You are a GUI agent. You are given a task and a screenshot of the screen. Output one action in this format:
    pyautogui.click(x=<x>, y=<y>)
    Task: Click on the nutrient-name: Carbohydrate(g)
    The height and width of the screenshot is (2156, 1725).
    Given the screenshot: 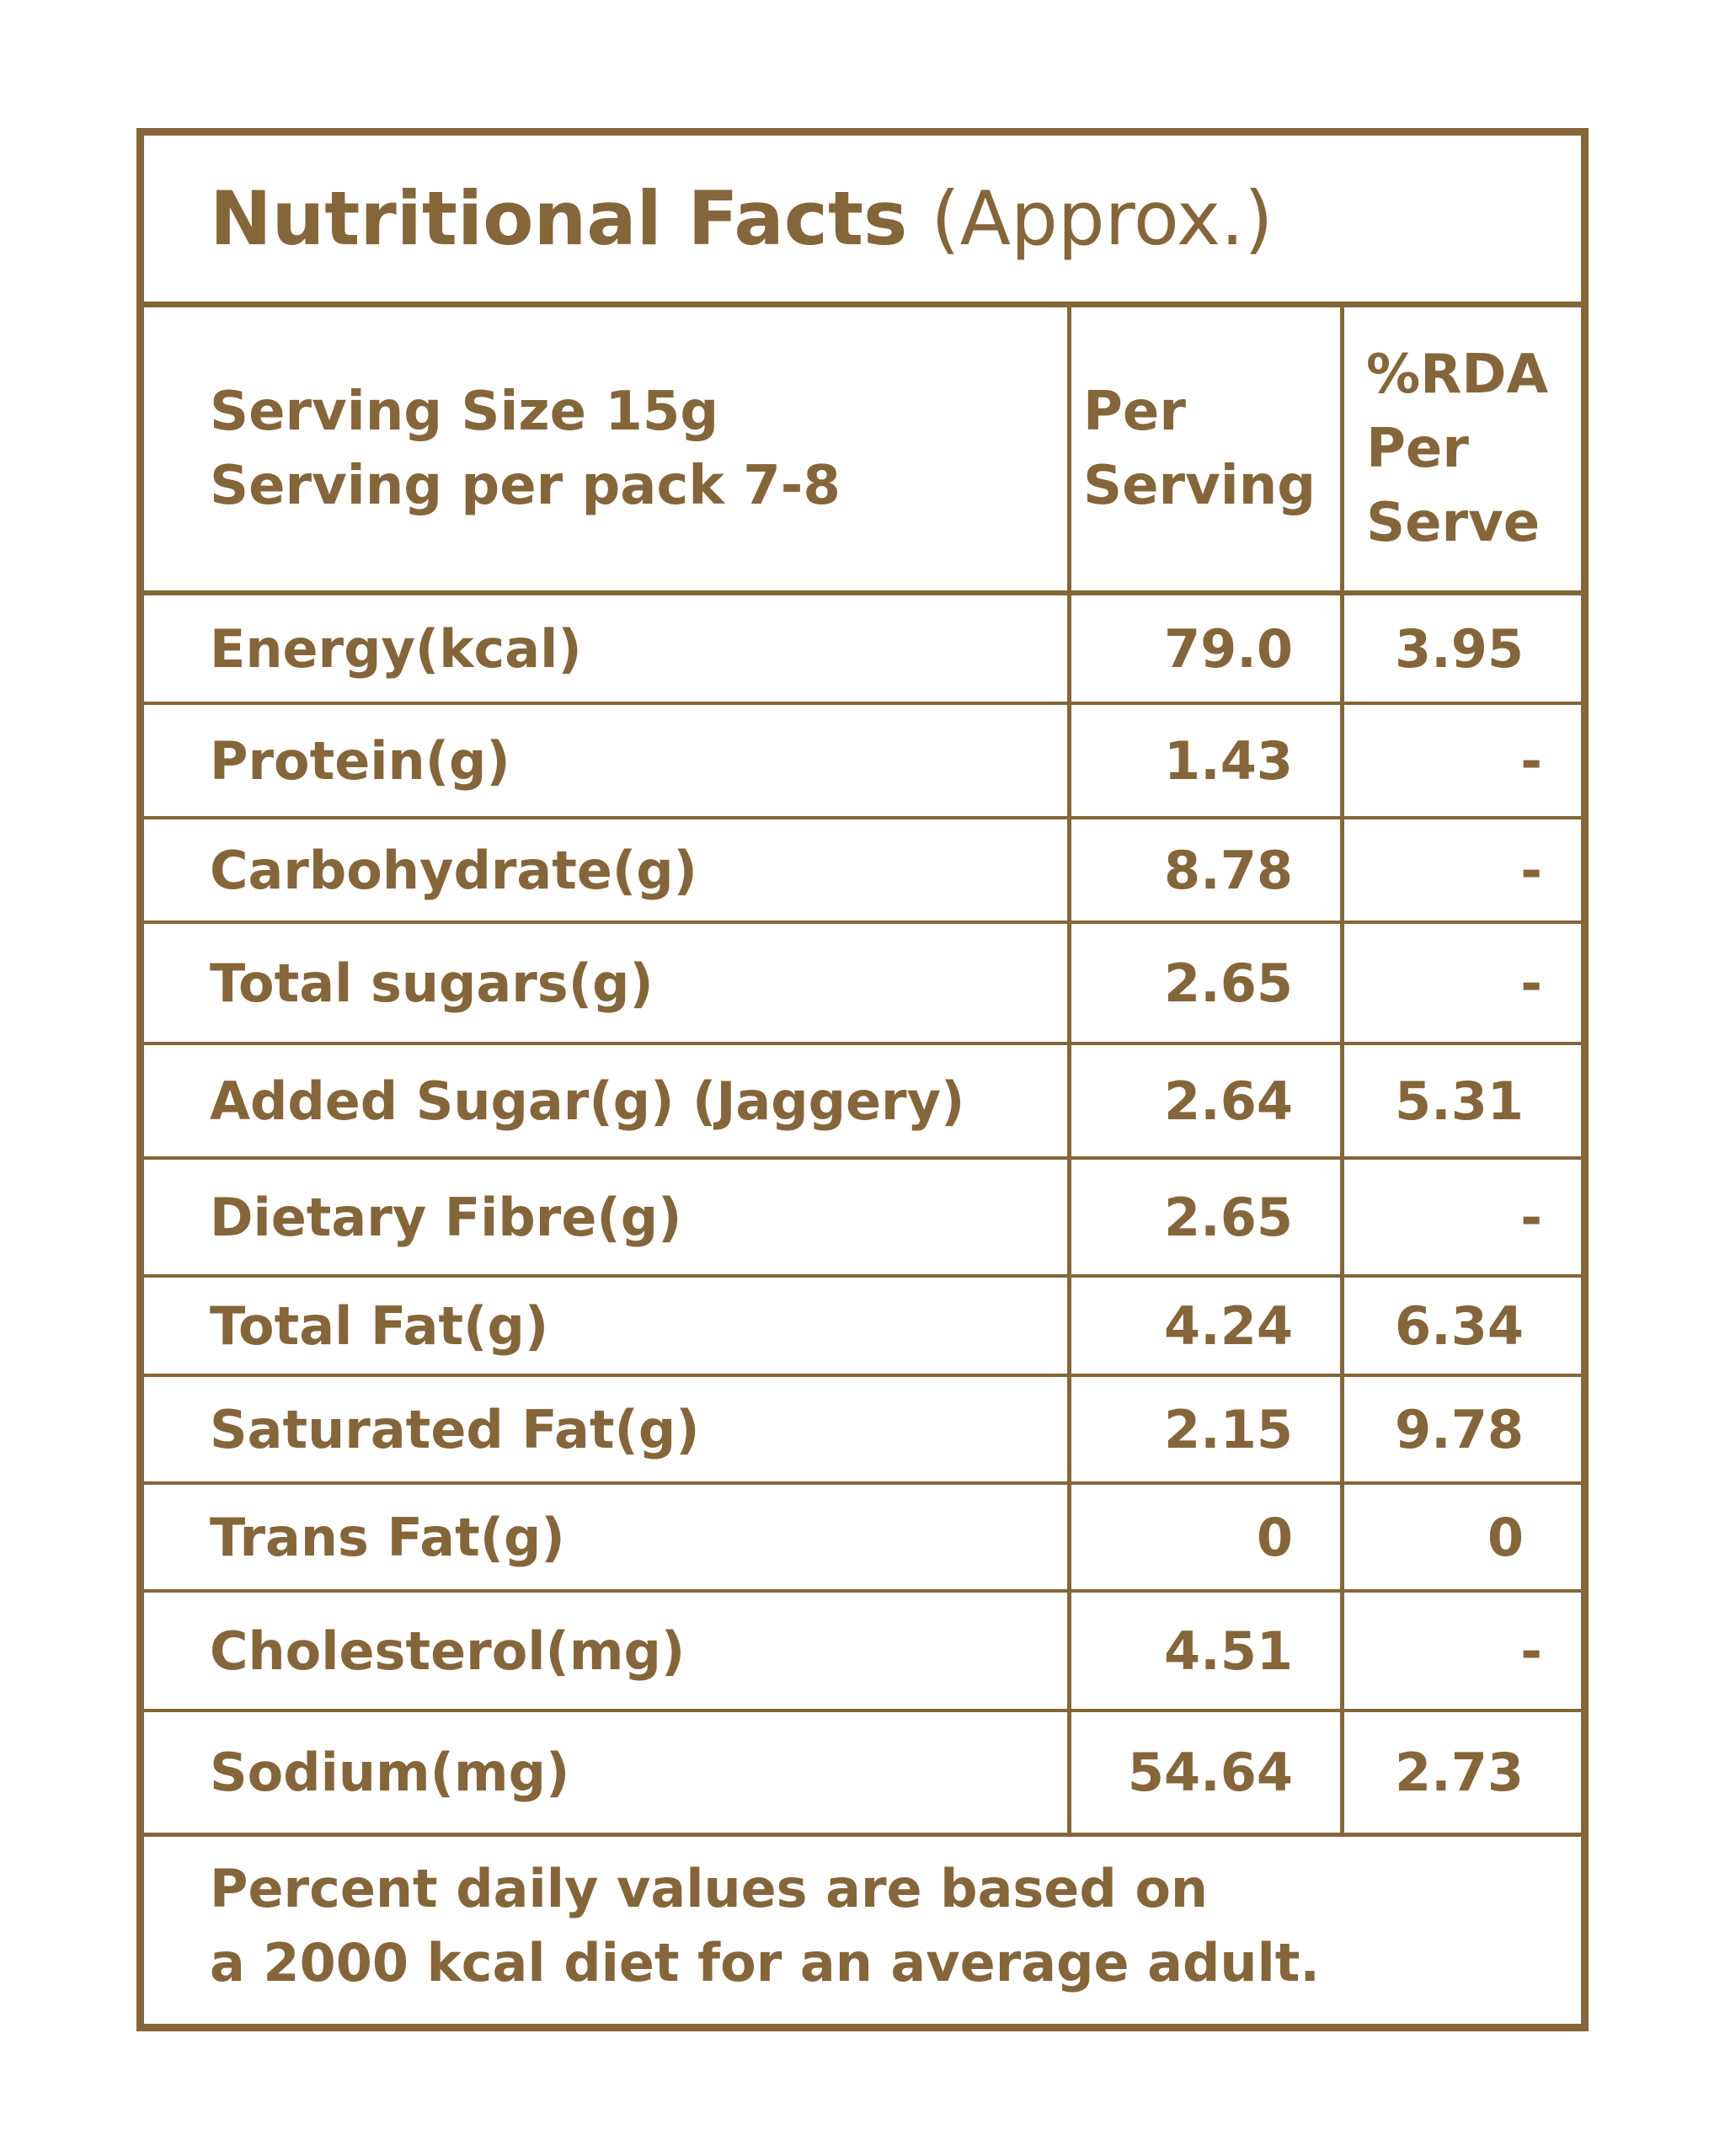 What is the action you would take?
    pyautogui.click(x=453, y=870)
    